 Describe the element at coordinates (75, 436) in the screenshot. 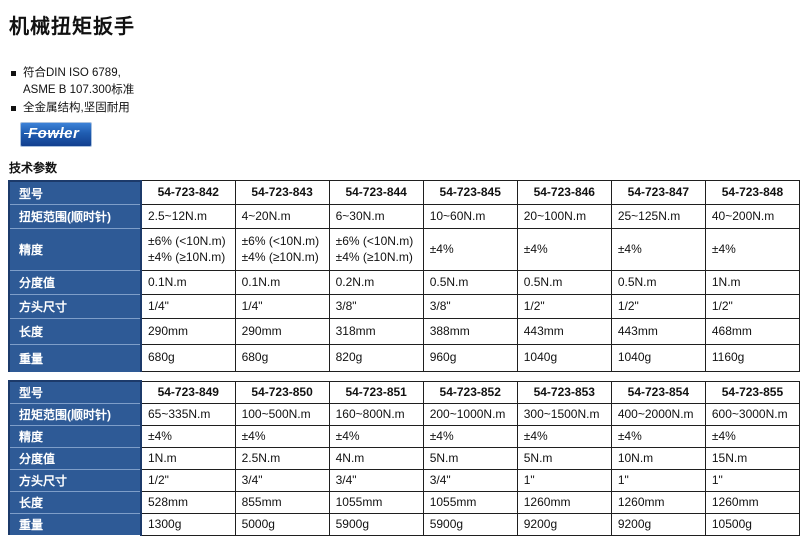

I see `row-label-accuracy: 精度` at that location.